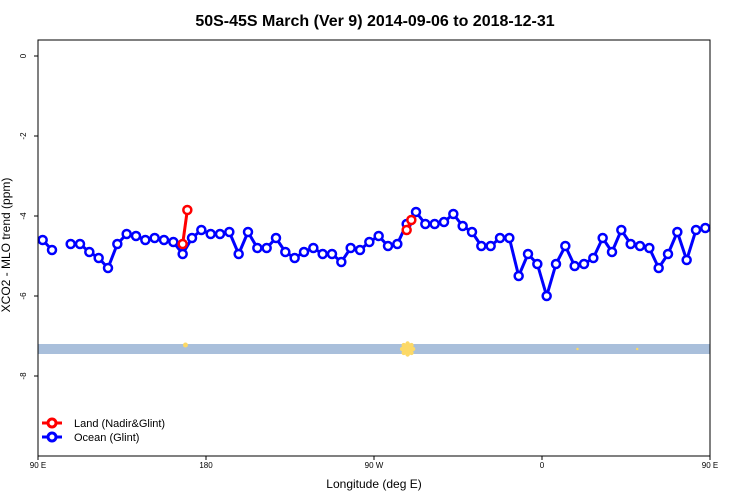 This screenshot has height=500, width=750. Describe the element at coordinates (23, 376) in the screenshot. I see `y-tick-label: -8` at that location.